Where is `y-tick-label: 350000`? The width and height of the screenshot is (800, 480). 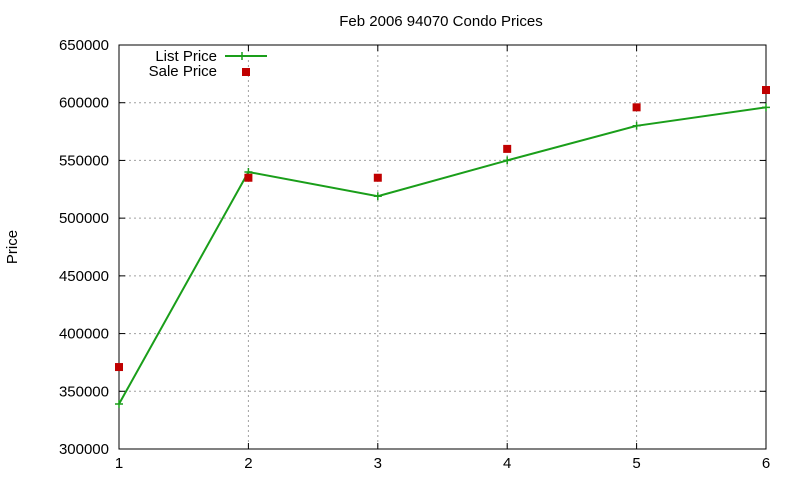 y-tick-label: 350000 is located at coordinates (84, 391).